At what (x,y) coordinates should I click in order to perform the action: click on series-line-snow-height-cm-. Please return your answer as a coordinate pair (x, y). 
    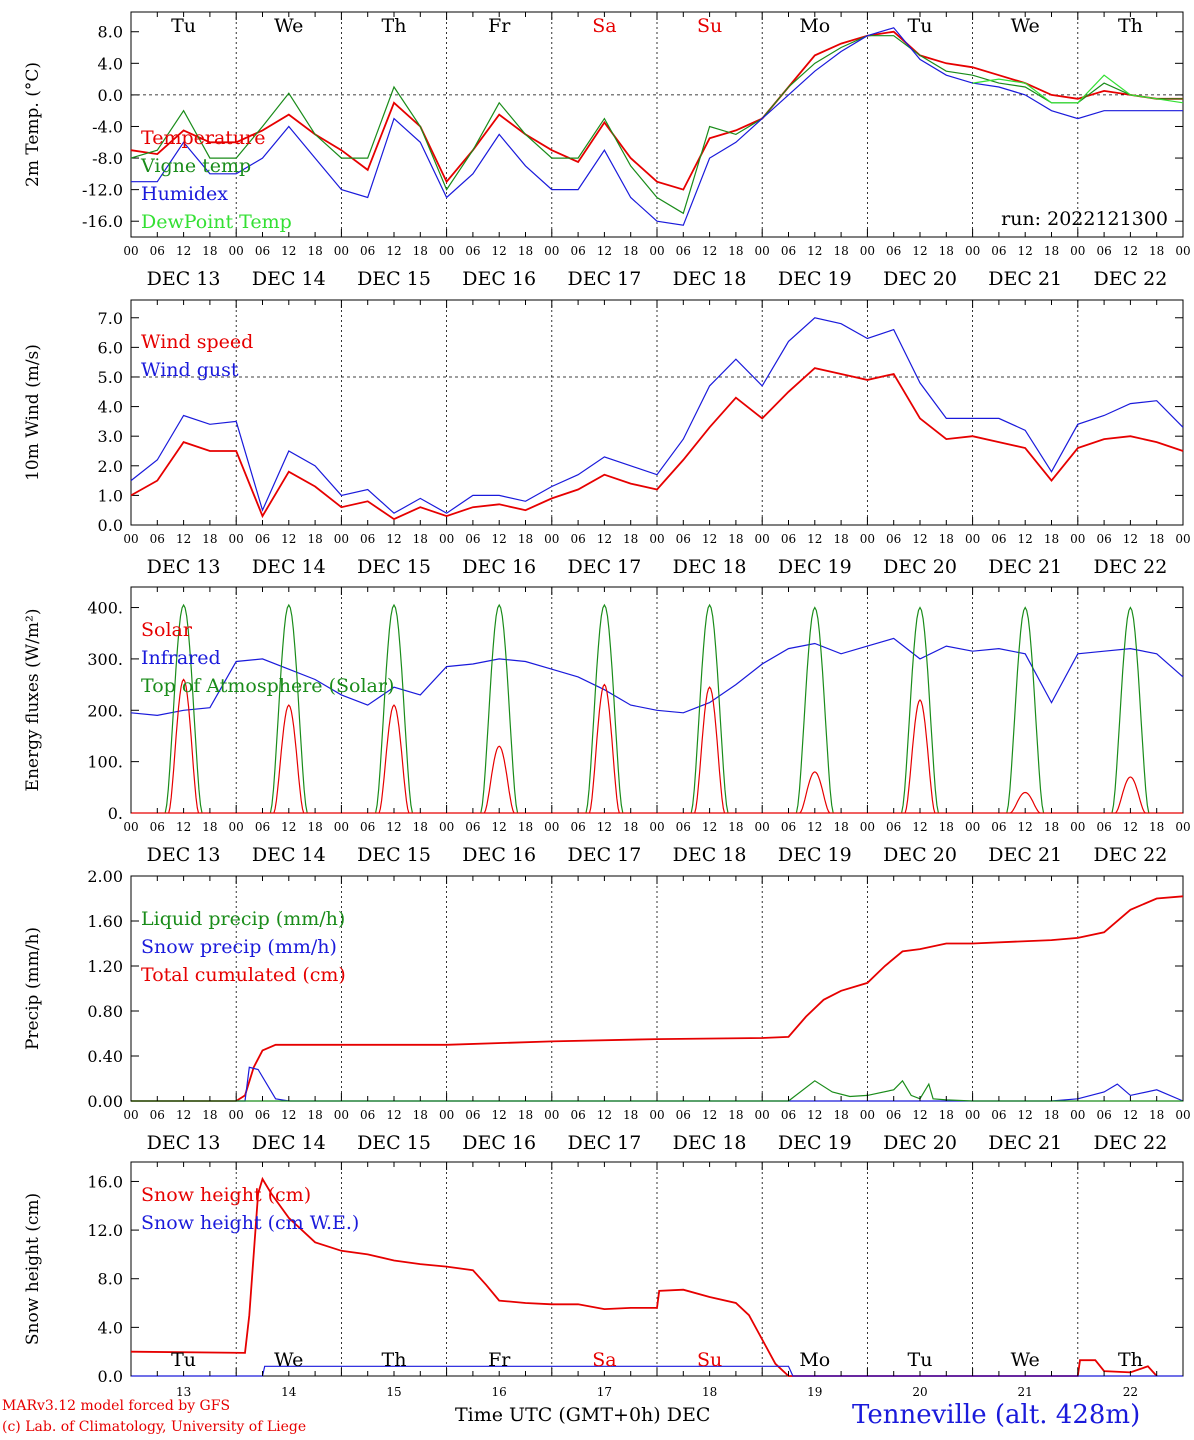
    Looking at the image, I should click on (644, 1276).